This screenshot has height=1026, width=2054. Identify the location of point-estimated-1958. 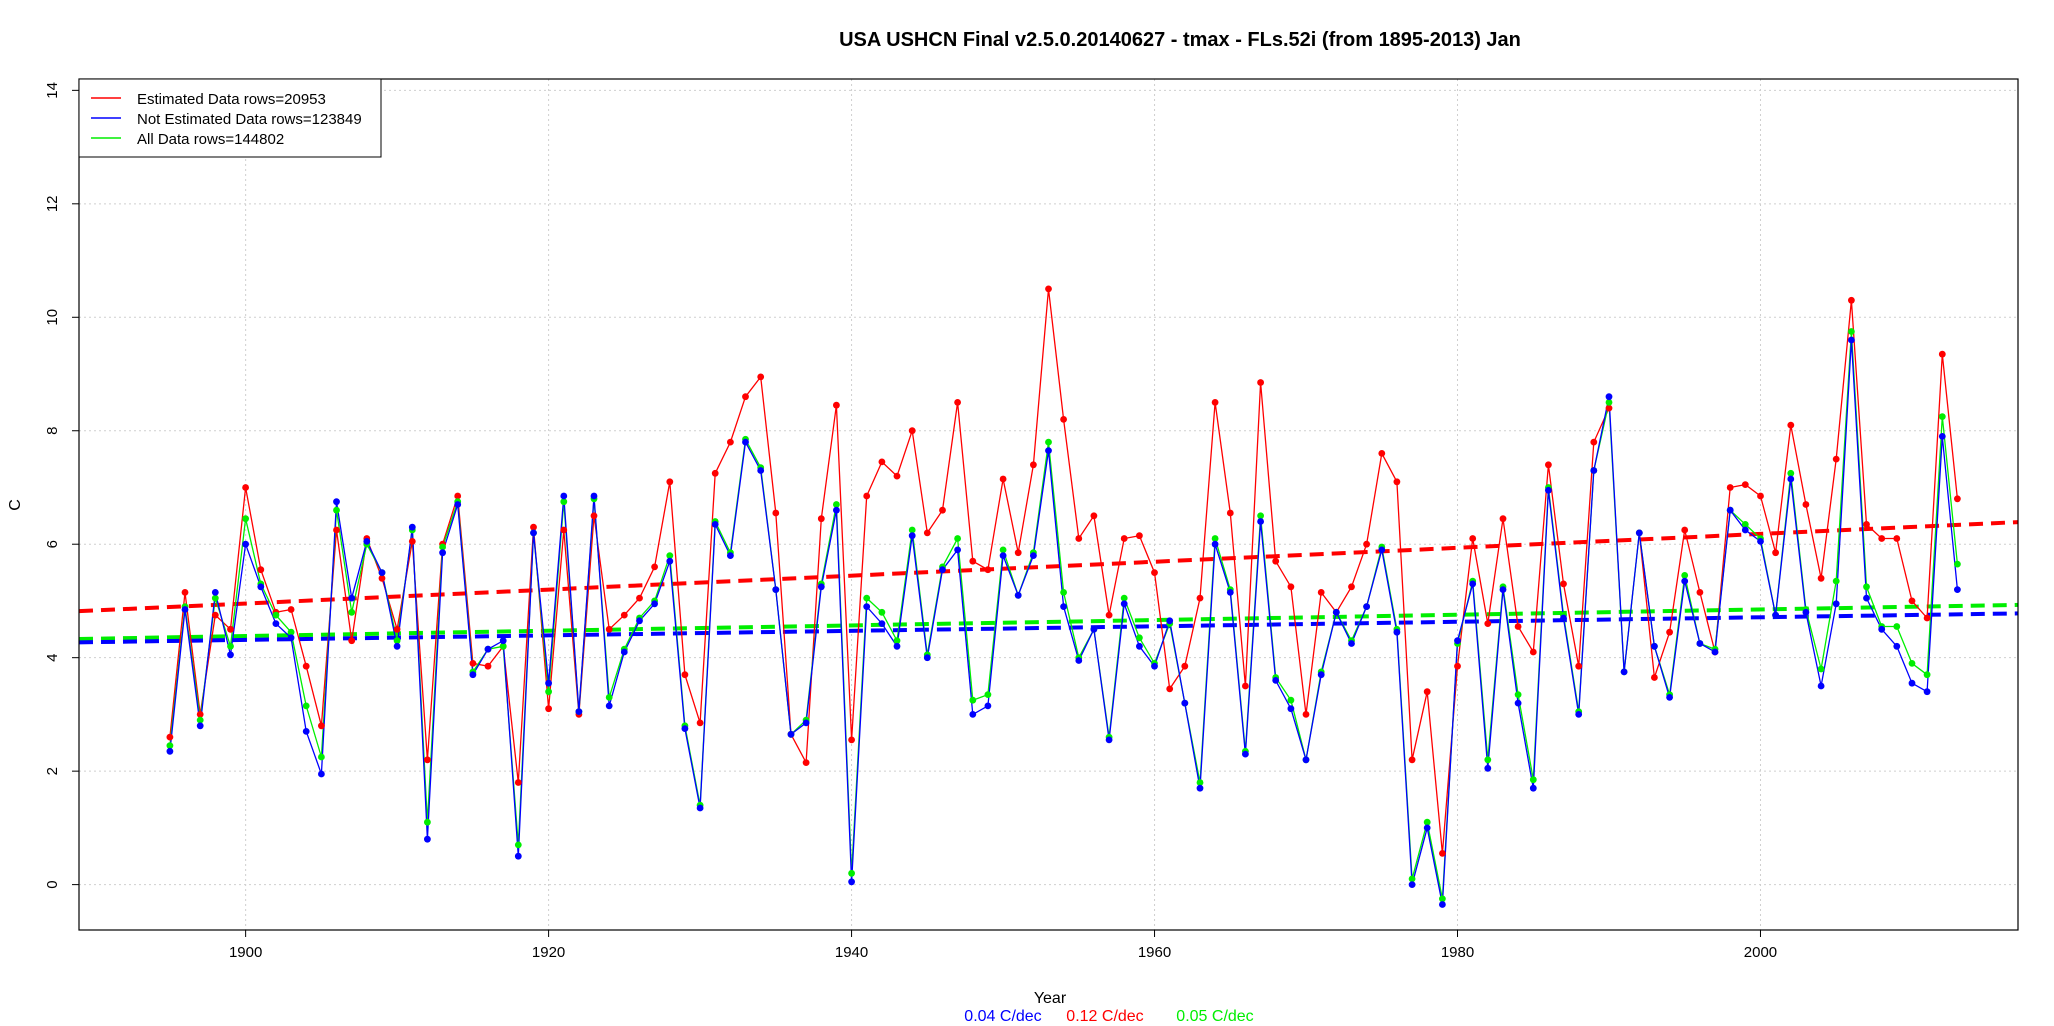
(1124, 538).